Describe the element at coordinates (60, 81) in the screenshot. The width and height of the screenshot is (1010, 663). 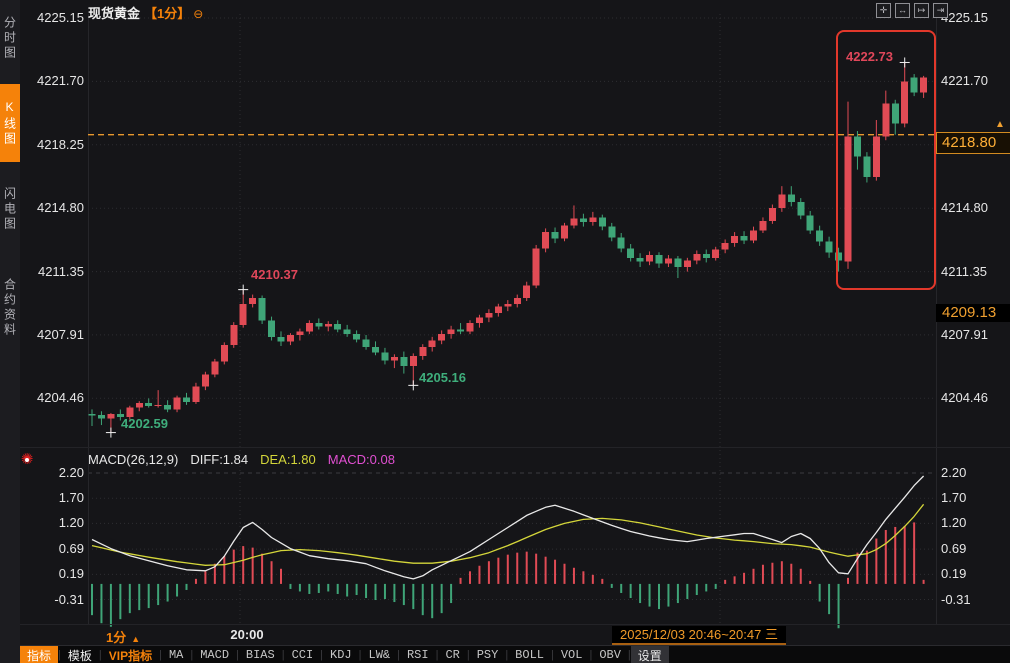
I see `price-axis-label-left: 4221.70` at that location.